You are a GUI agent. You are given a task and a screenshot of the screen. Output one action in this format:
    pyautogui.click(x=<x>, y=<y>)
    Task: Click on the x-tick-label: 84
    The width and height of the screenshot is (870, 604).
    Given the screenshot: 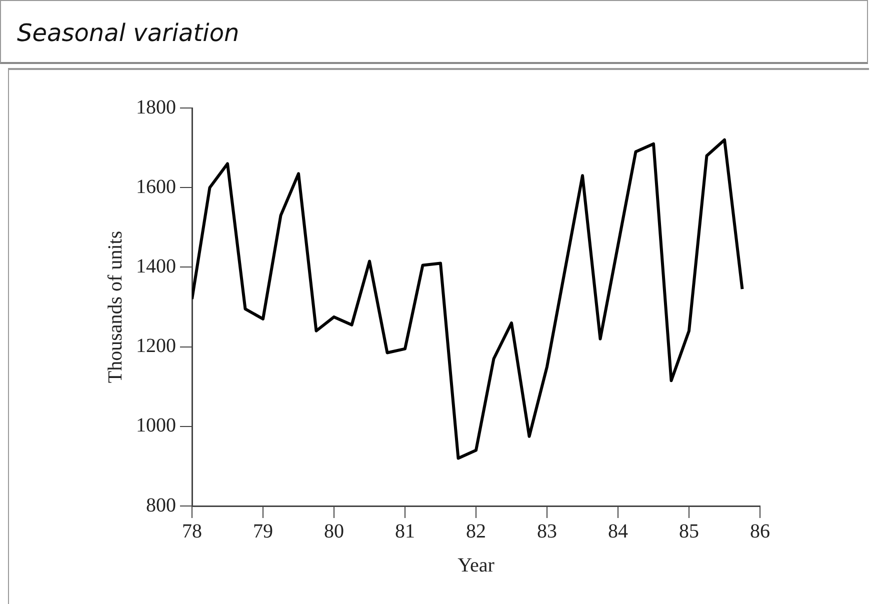 What is the action you would take?
    pyautogui.click(x=618, y=531)
    